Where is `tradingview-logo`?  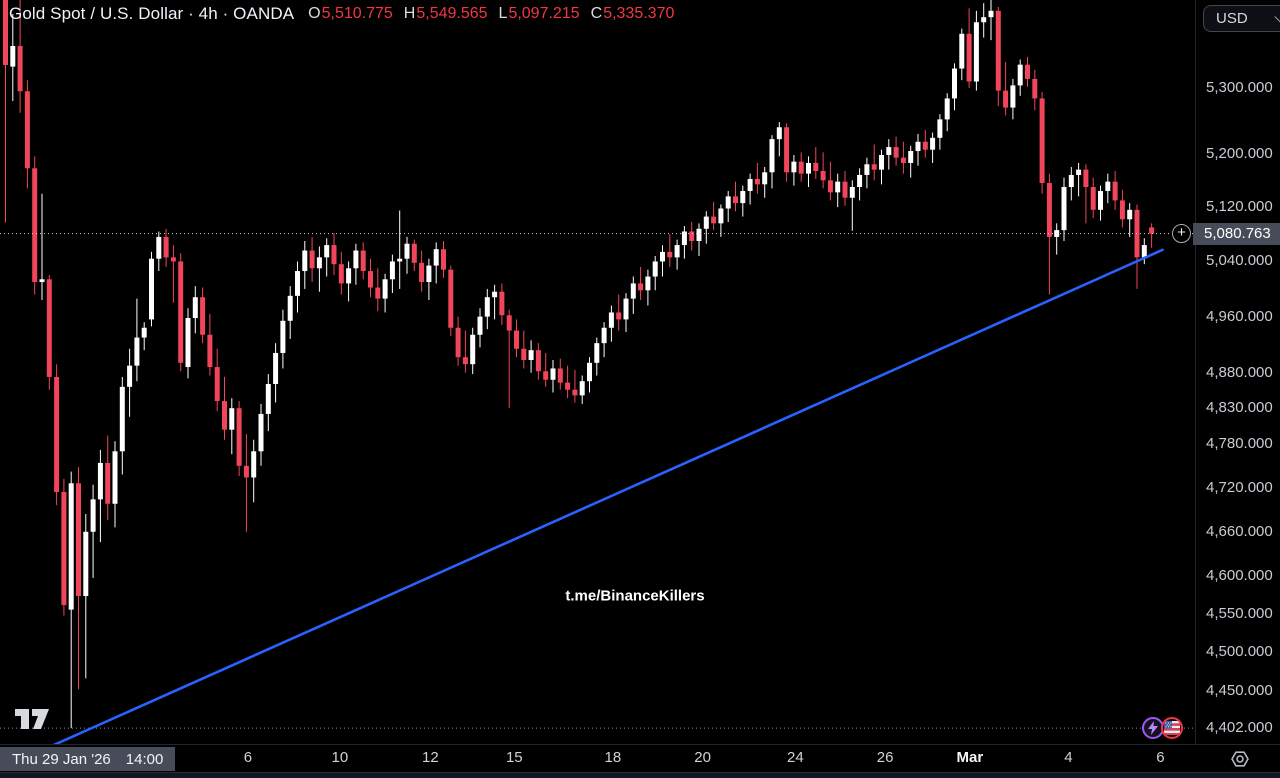
tradingview-logo is located at coordinates (32, 717).